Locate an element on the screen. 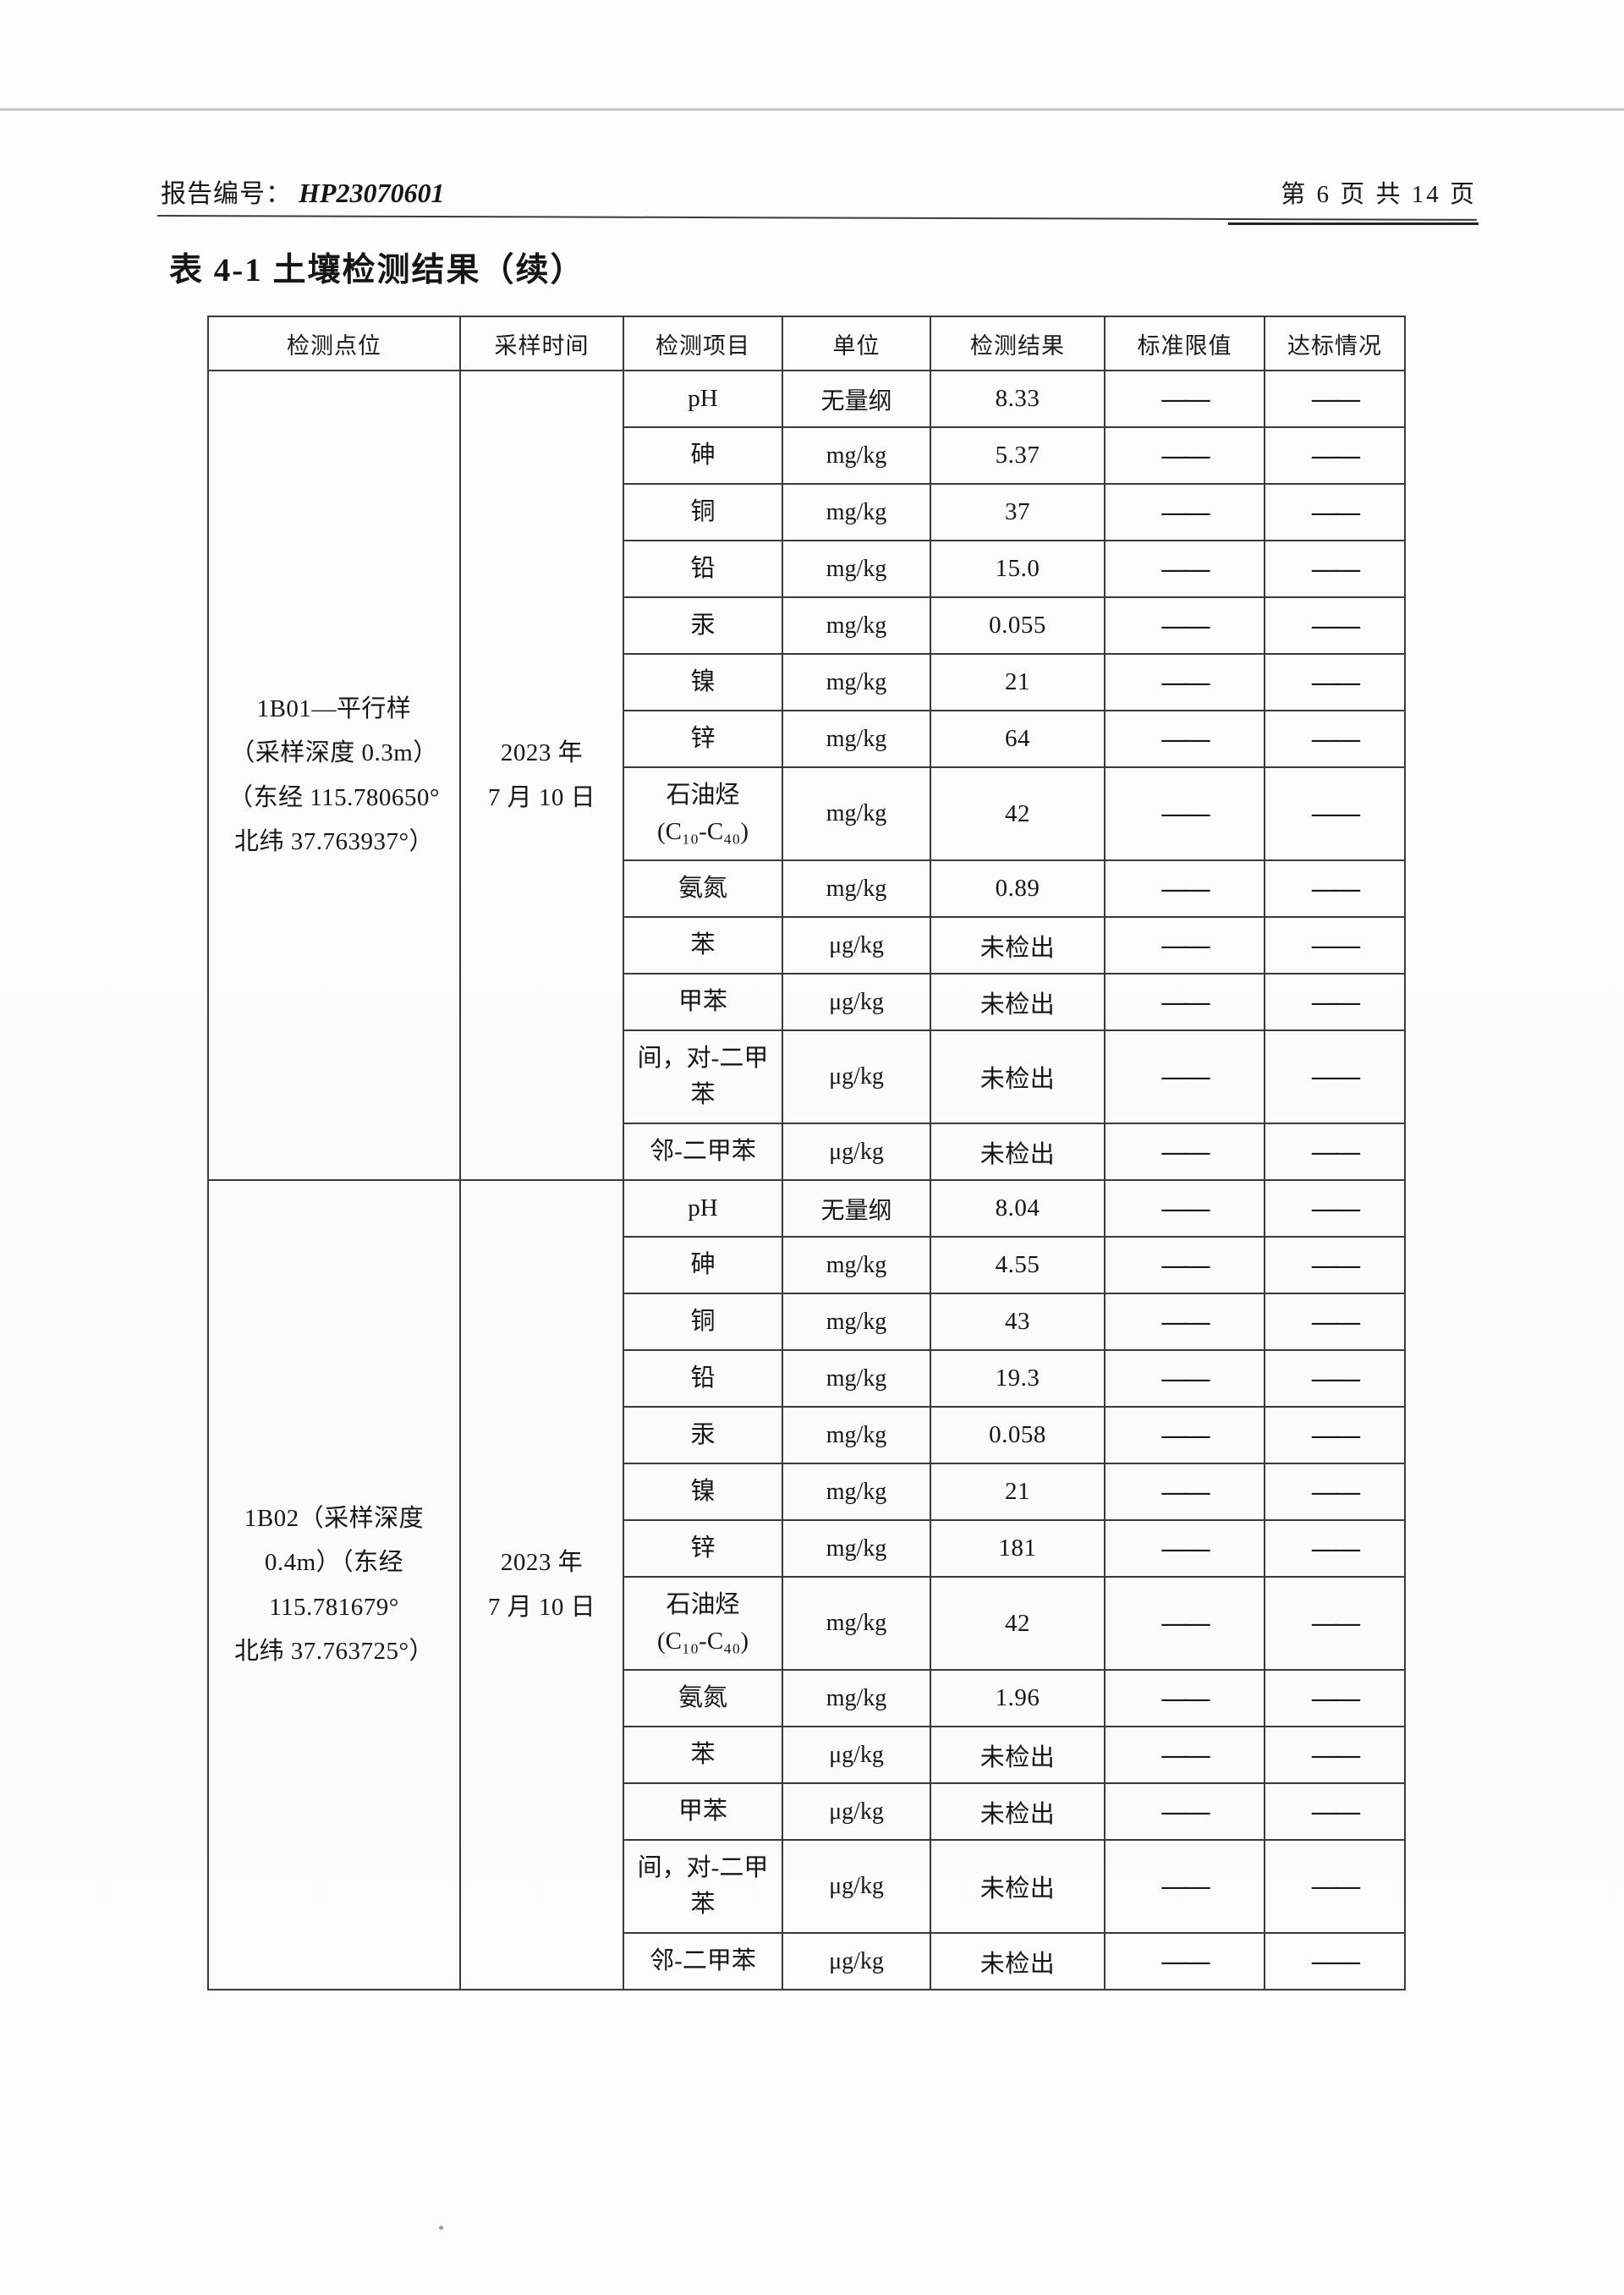 This screenshot has height=2295, width=1624. table-row: 氨氮 mg/kg 0.89 —— —— is located at coordinates (807, 888).